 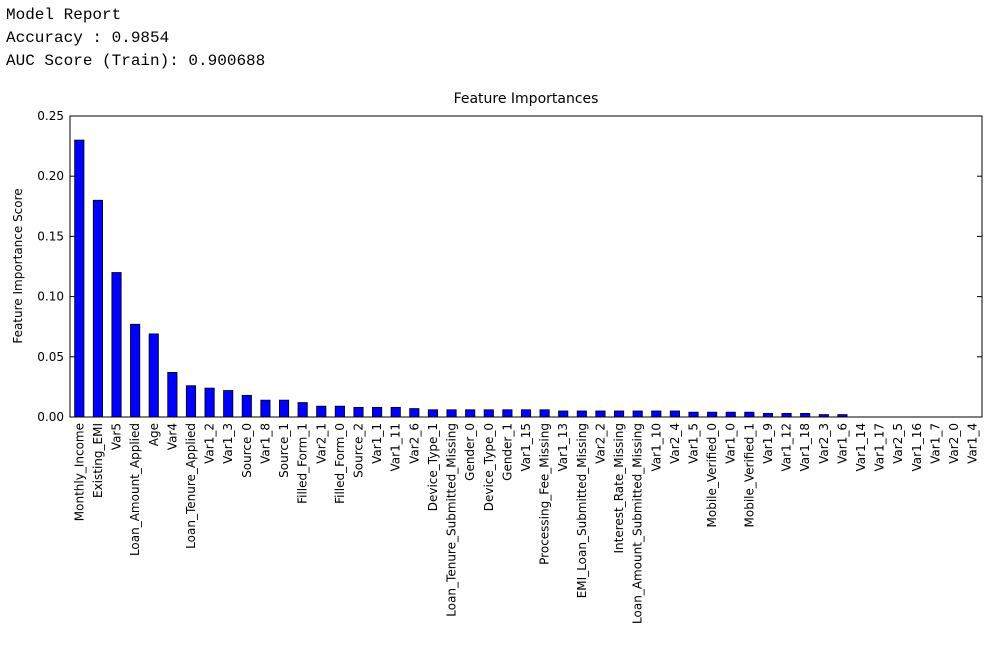 I want to click on x-tick-label: Device_Type_1, so click(x=433, y=467).